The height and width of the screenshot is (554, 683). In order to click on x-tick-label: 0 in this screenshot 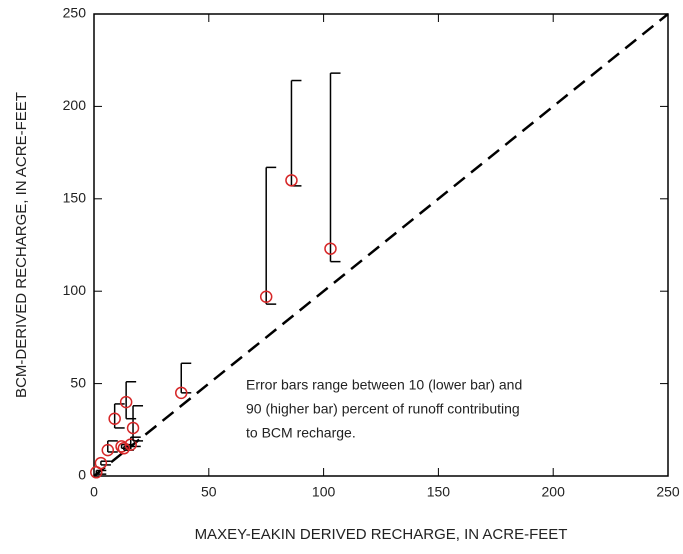, I will do `click(94, 492)`.